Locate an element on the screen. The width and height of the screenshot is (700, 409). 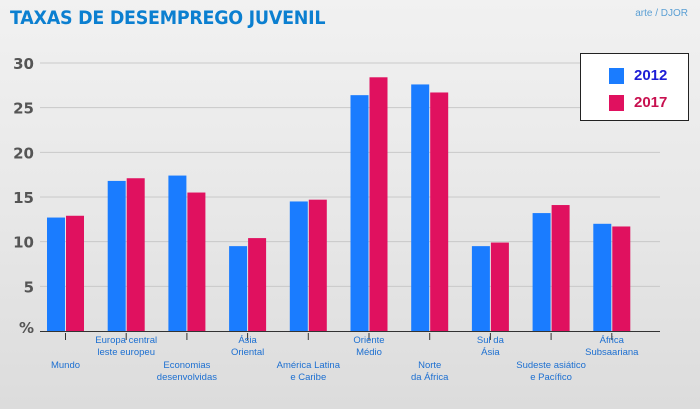
x-category-label-8: Sudeste asiático e Pacífico is located at coordinates (551, 371).